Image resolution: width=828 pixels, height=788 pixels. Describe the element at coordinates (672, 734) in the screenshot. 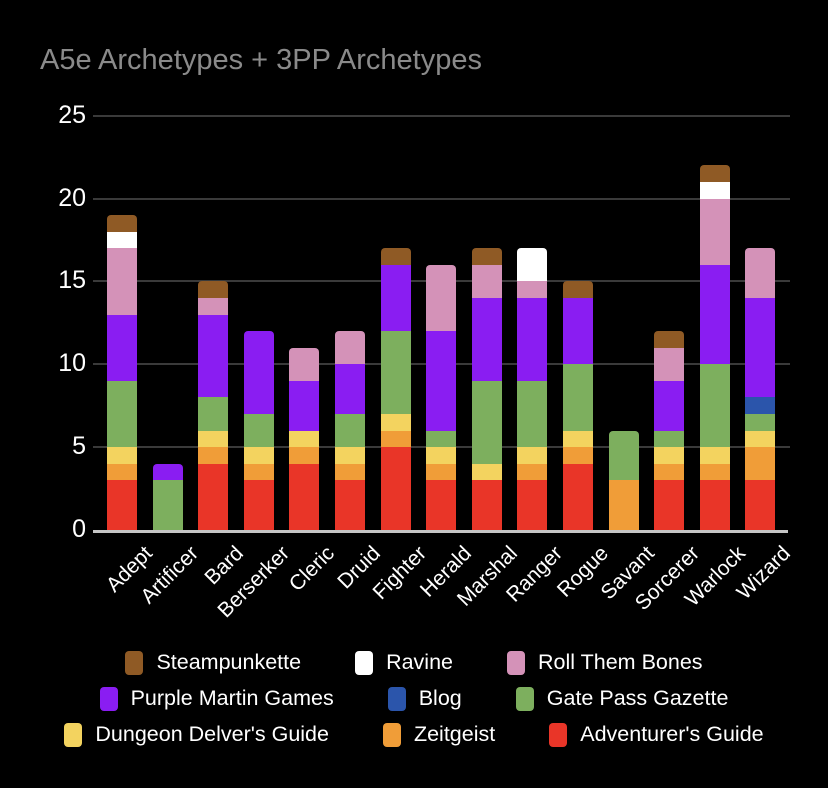

I see `legend-label: Adventurer's Guide` at that location.